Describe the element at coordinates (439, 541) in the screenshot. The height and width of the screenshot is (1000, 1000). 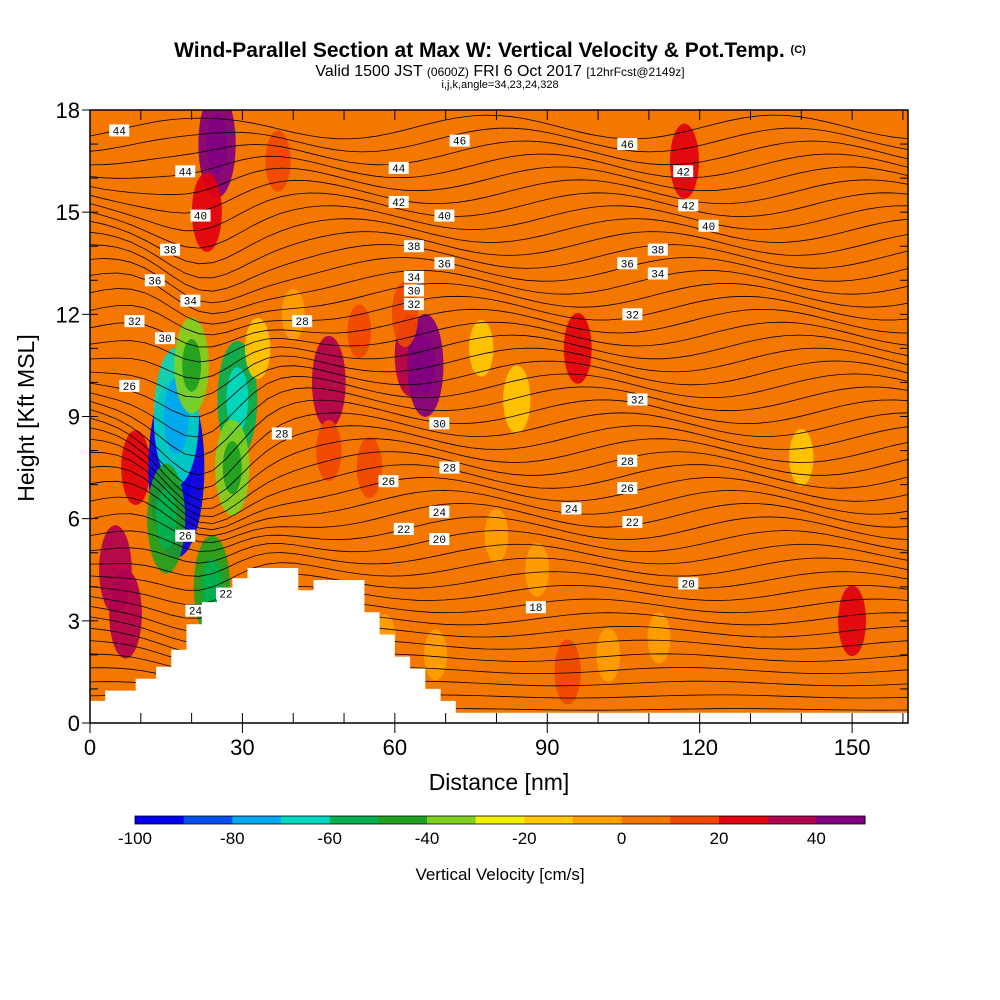
I see `svg-text: 20` at that location.